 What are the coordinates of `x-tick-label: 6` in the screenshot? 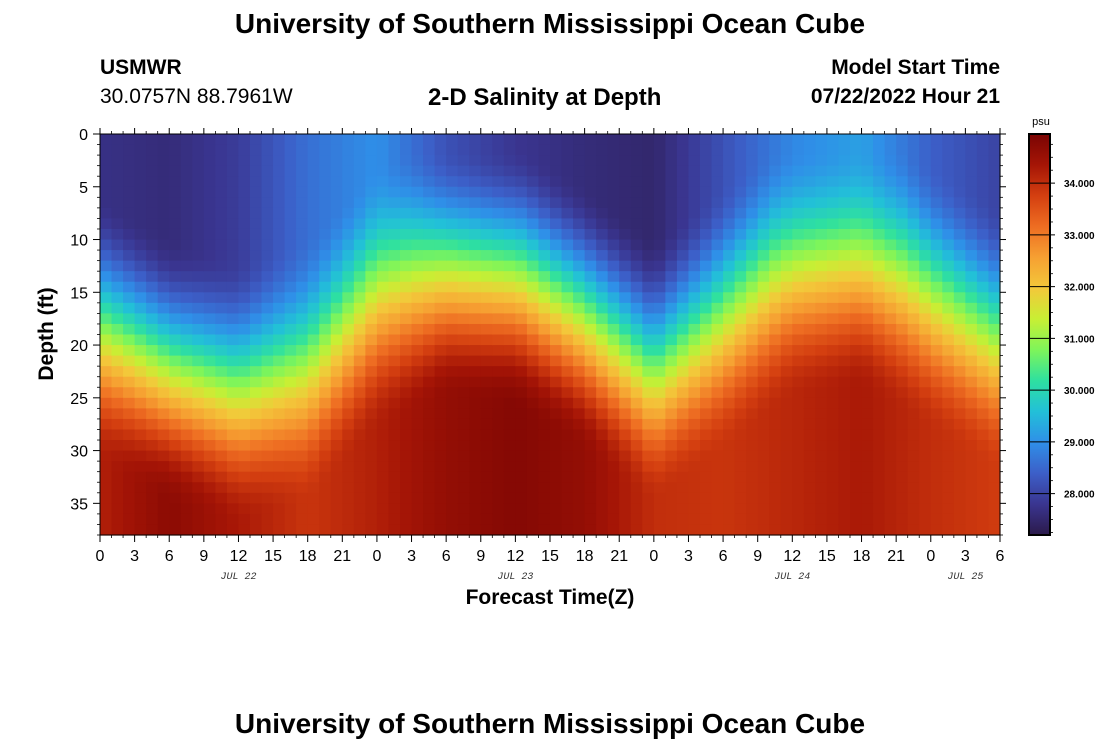 It's located at (1000, 556).